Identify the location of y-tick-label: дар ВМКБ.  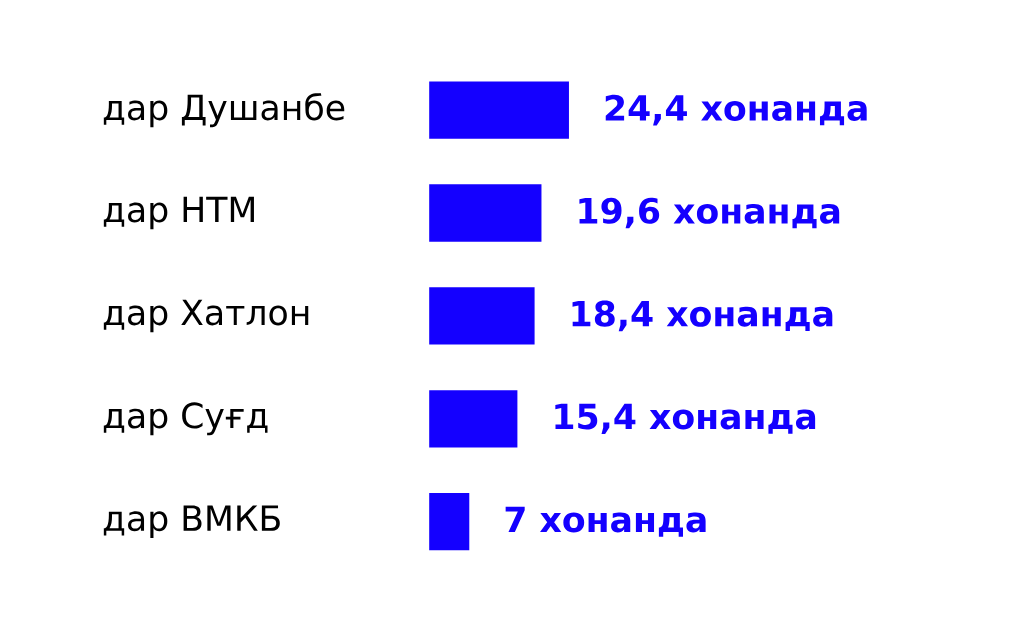
(191, 521).